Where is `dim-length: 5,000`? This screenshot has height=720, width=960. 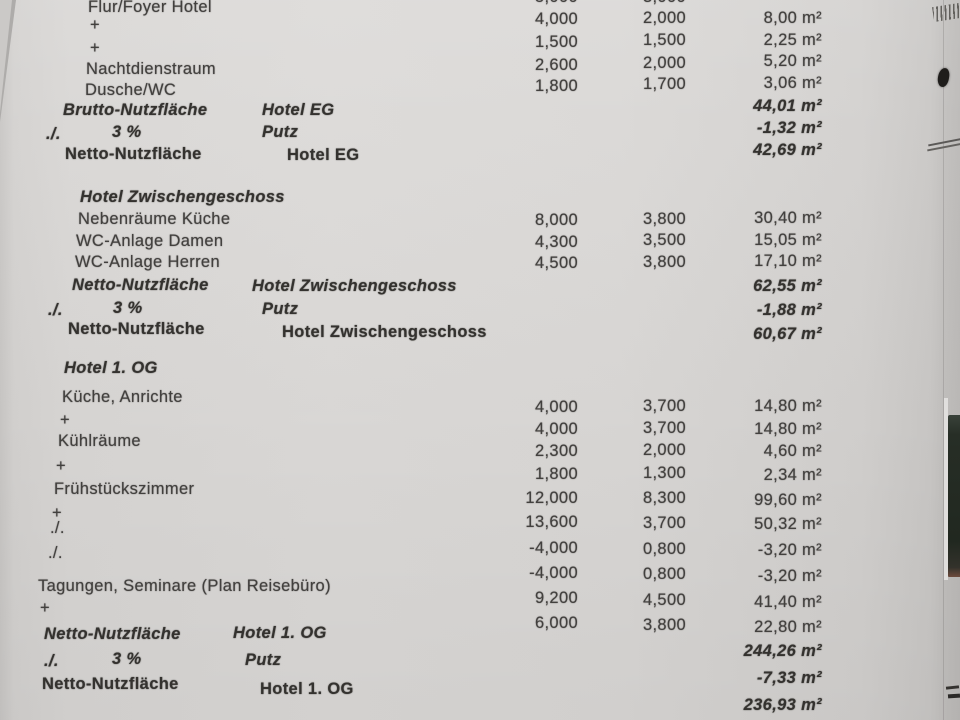
dim-length: 5,000 is located at coordinates (556, 3).